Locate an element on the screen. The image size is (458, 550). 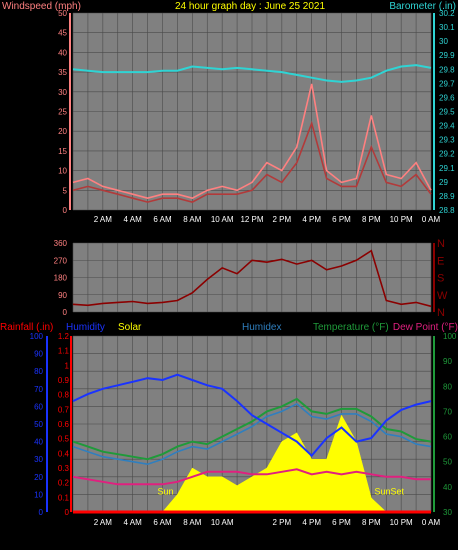
rain-ytick-label: 1.1 is located at coordinates (64, 351).